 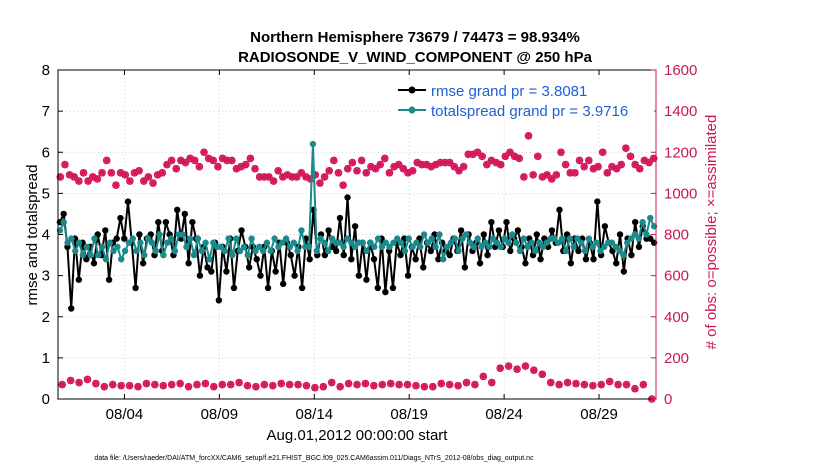 I want to click on y-right-tick-label: 600, so click(x=676, y=276).